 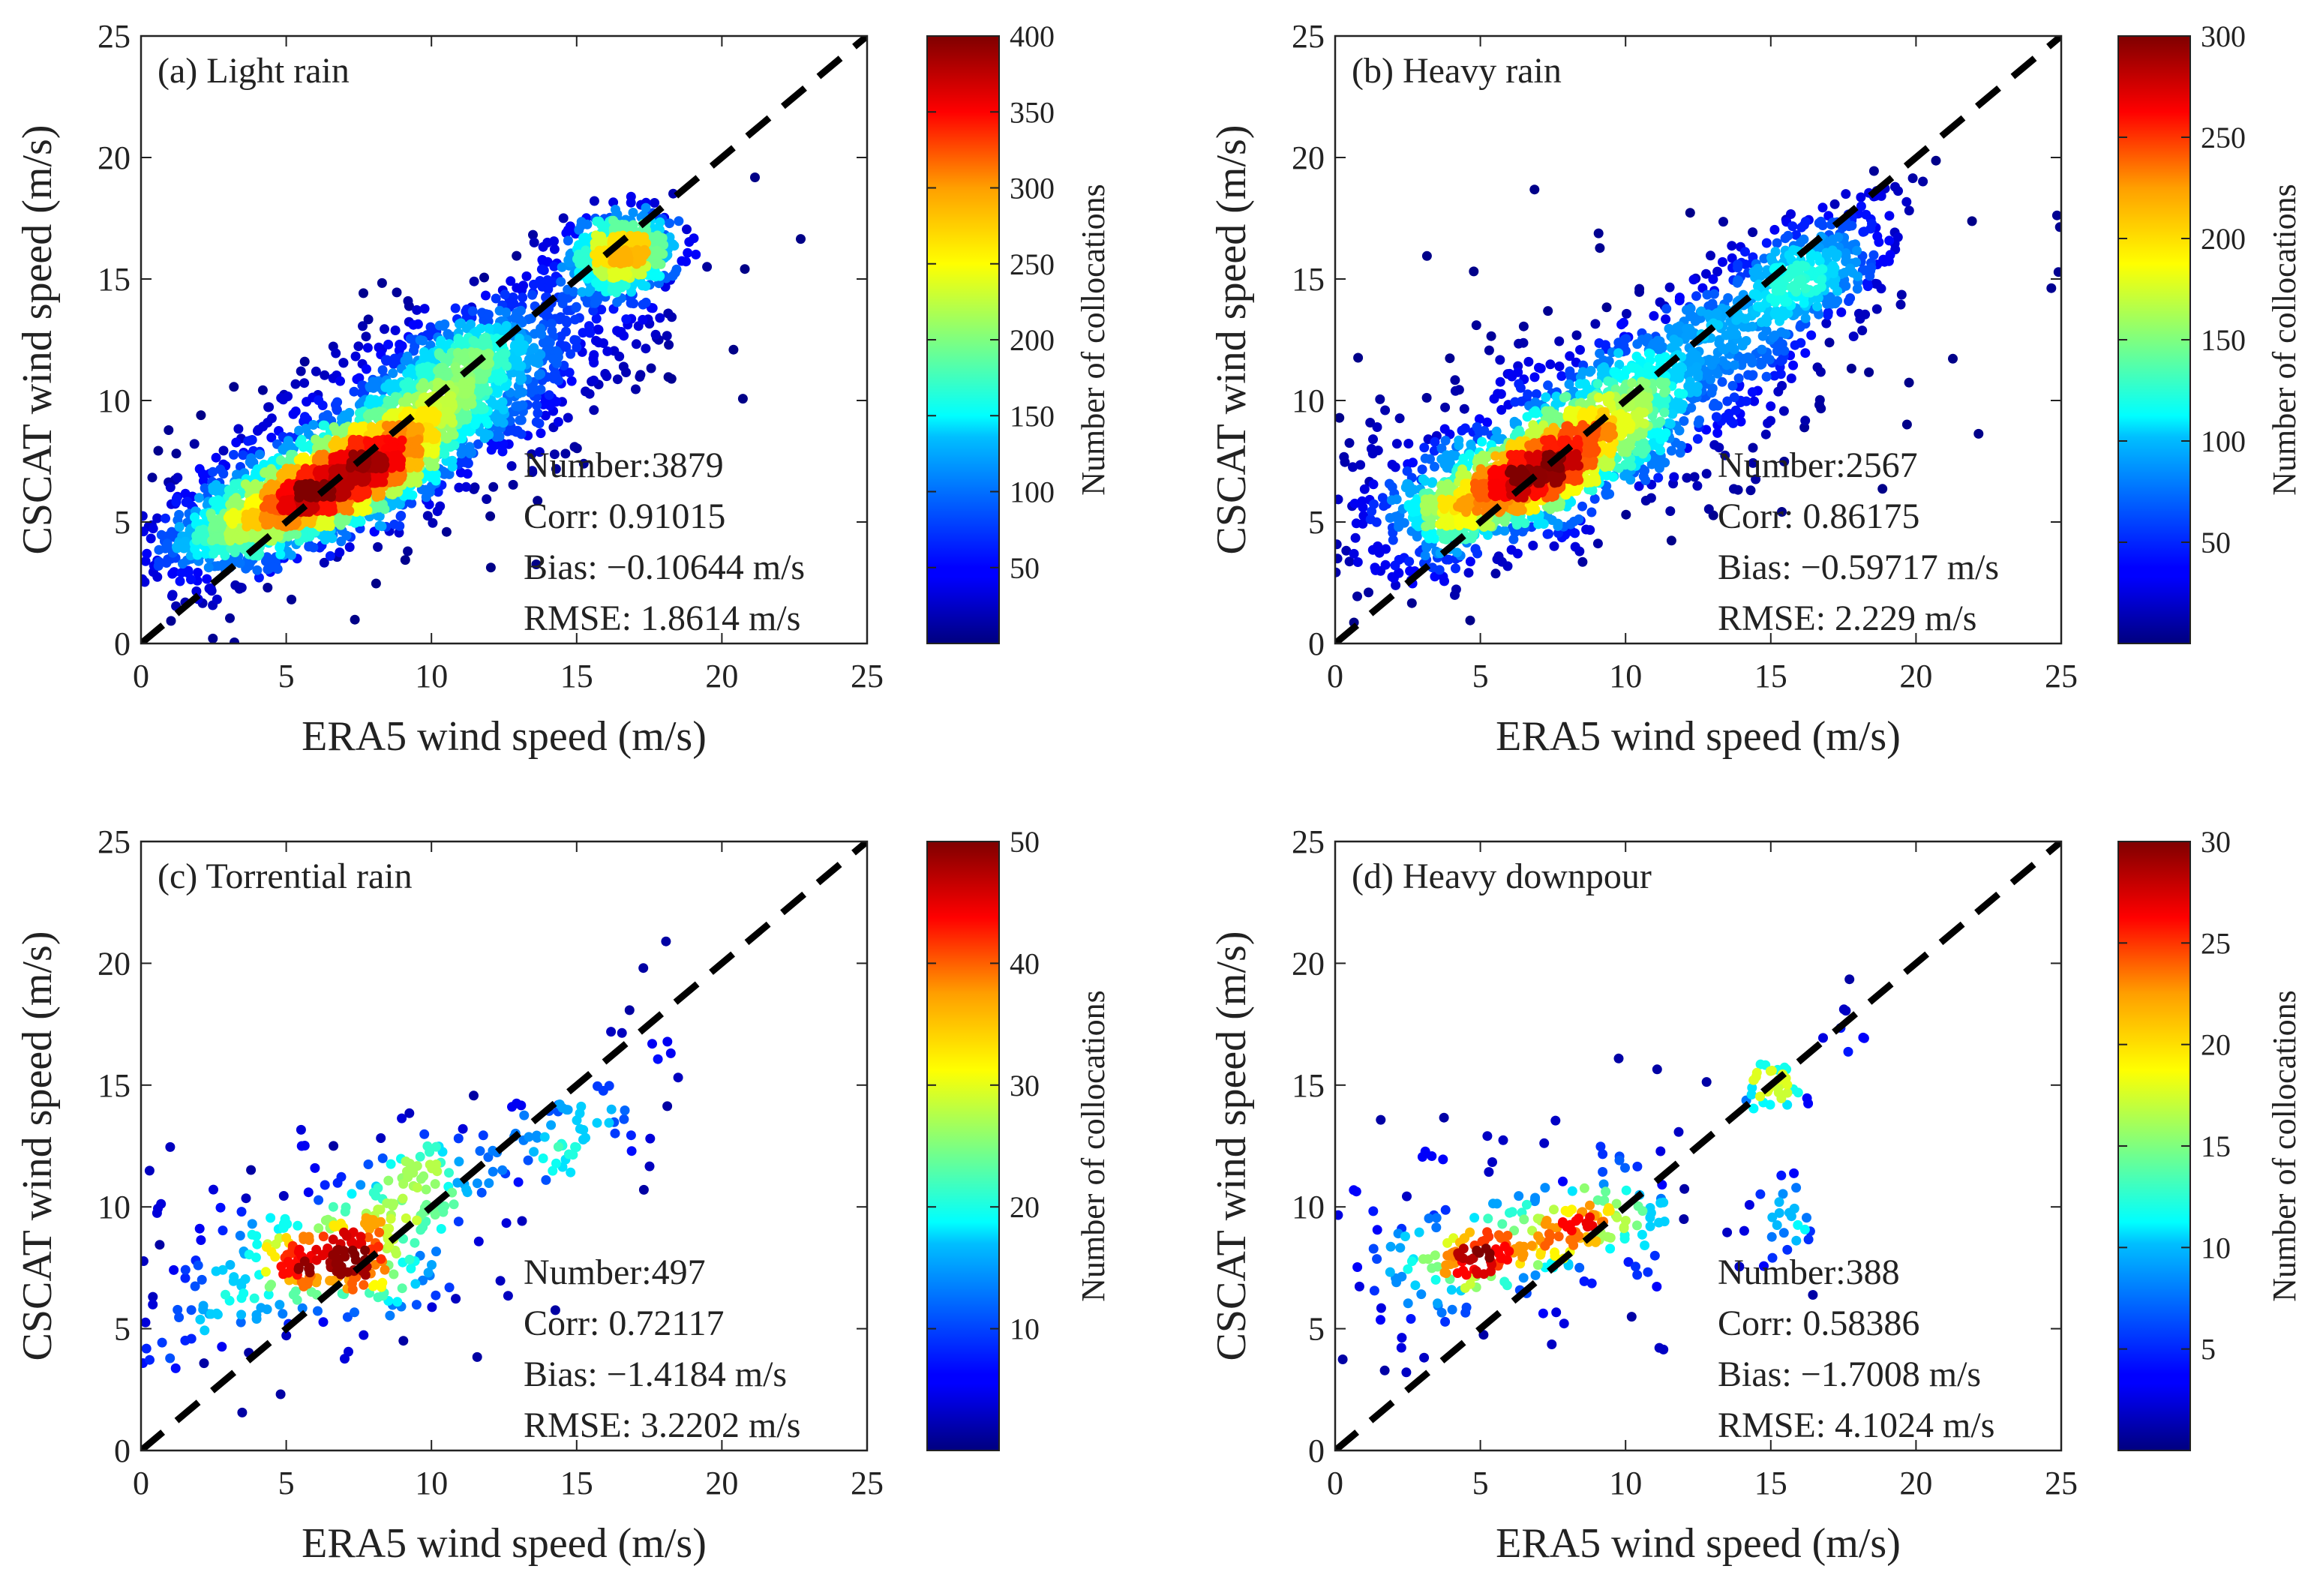 What do you see at coordinates (141, 676) in the screenshot?
I see `x-tick-label: 0` at bounding box center [141, 676].